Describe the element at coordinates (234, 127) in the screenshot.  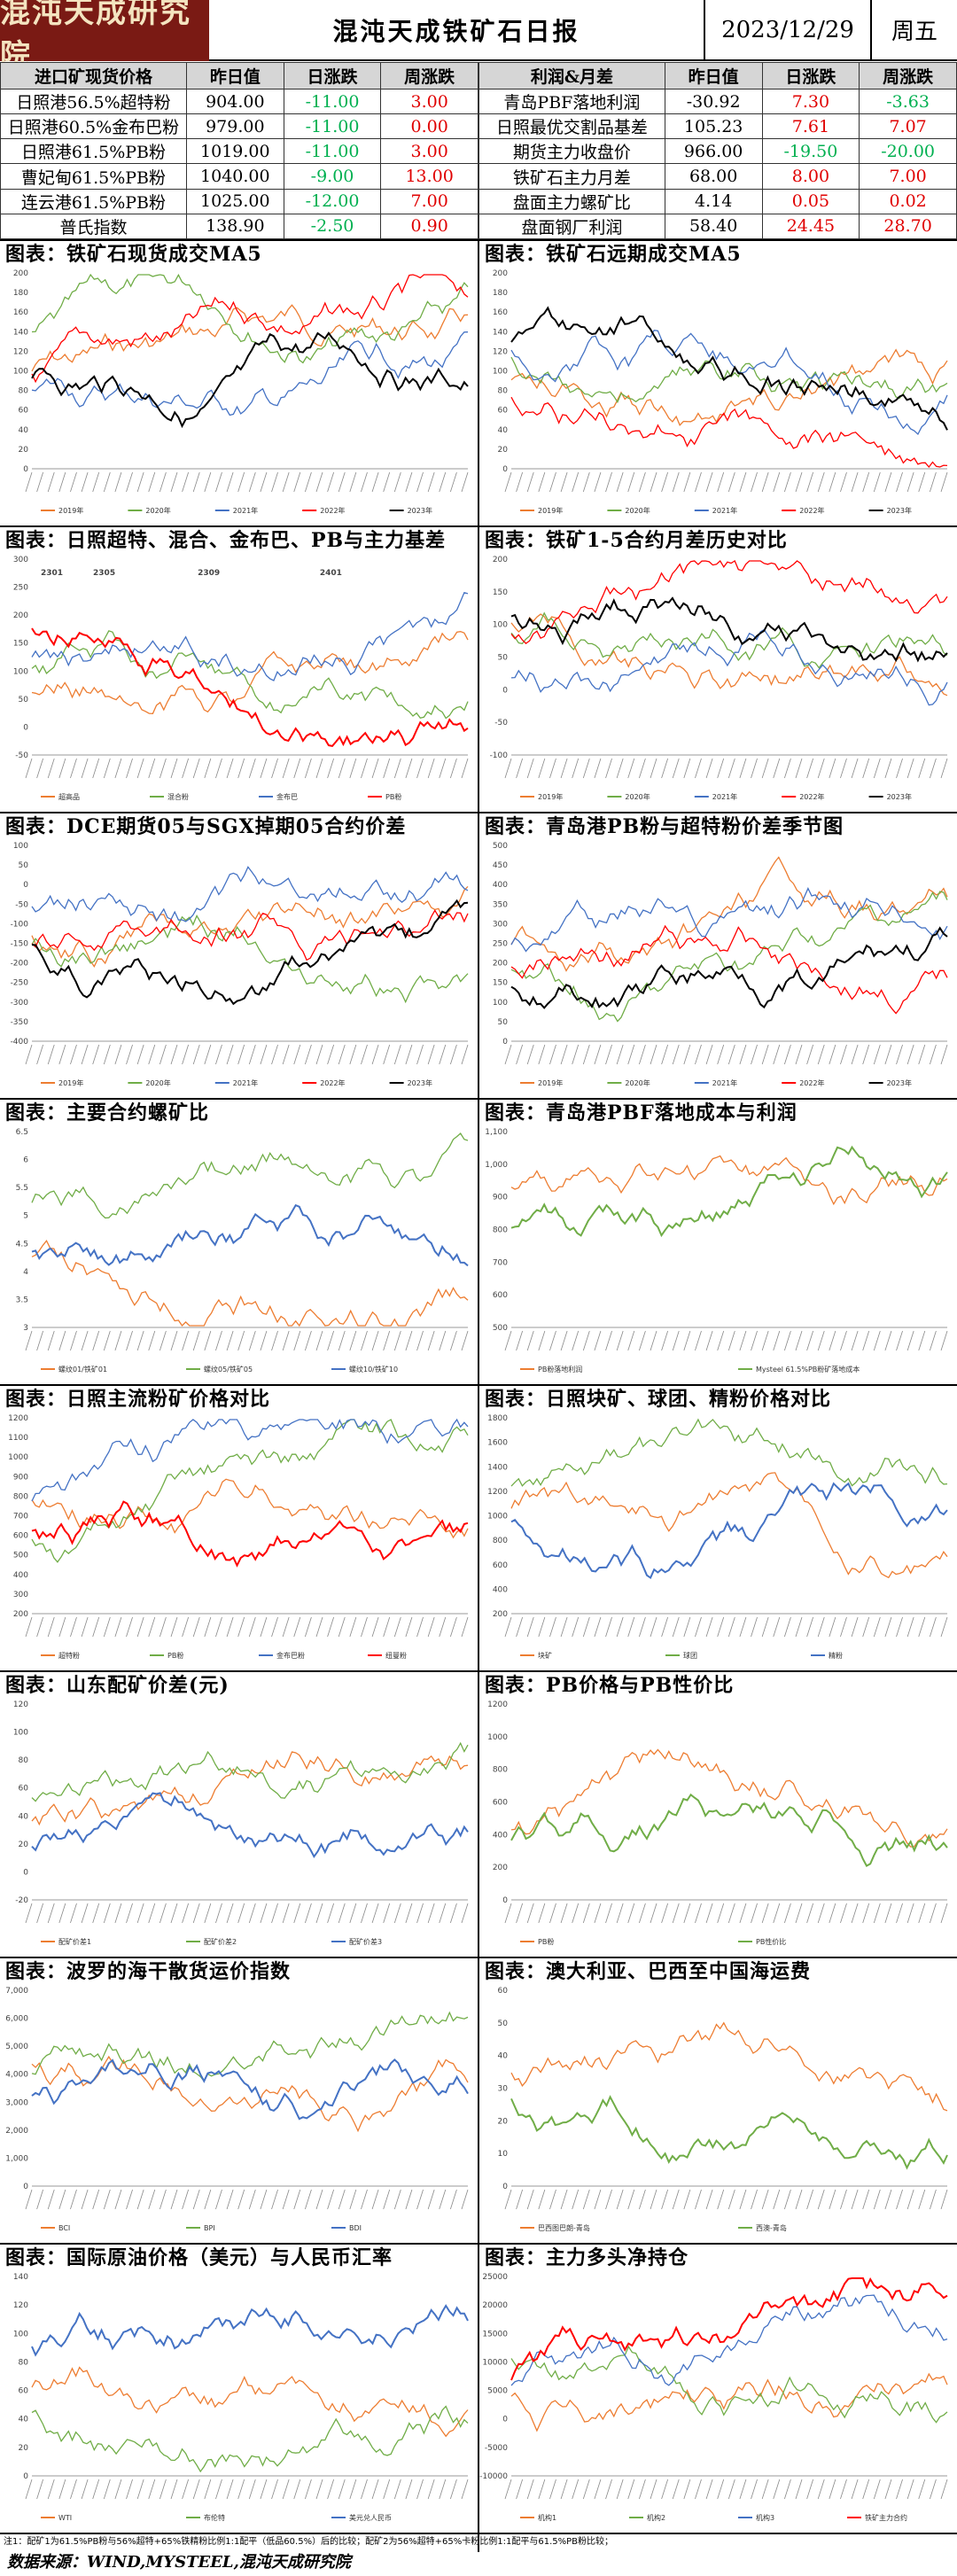
I see `row-value: 979.00` at that location.